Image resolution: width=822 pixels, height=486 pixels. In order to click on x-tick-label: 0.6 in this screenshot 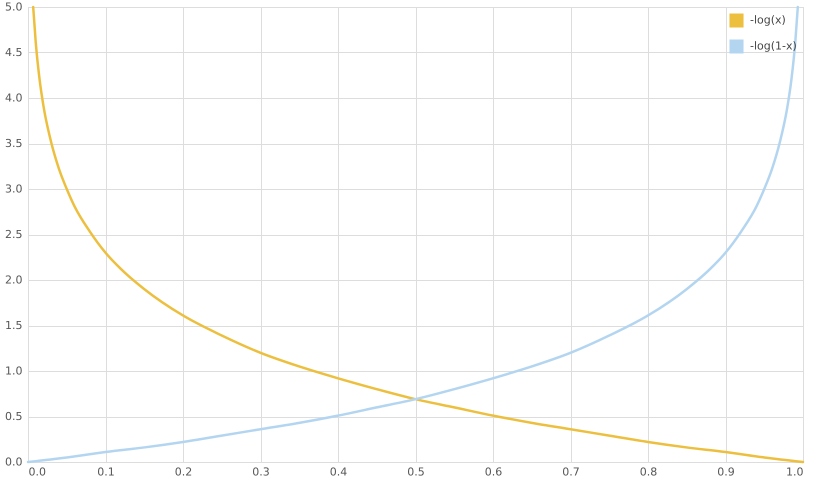, I will do `click(493, 472)`.